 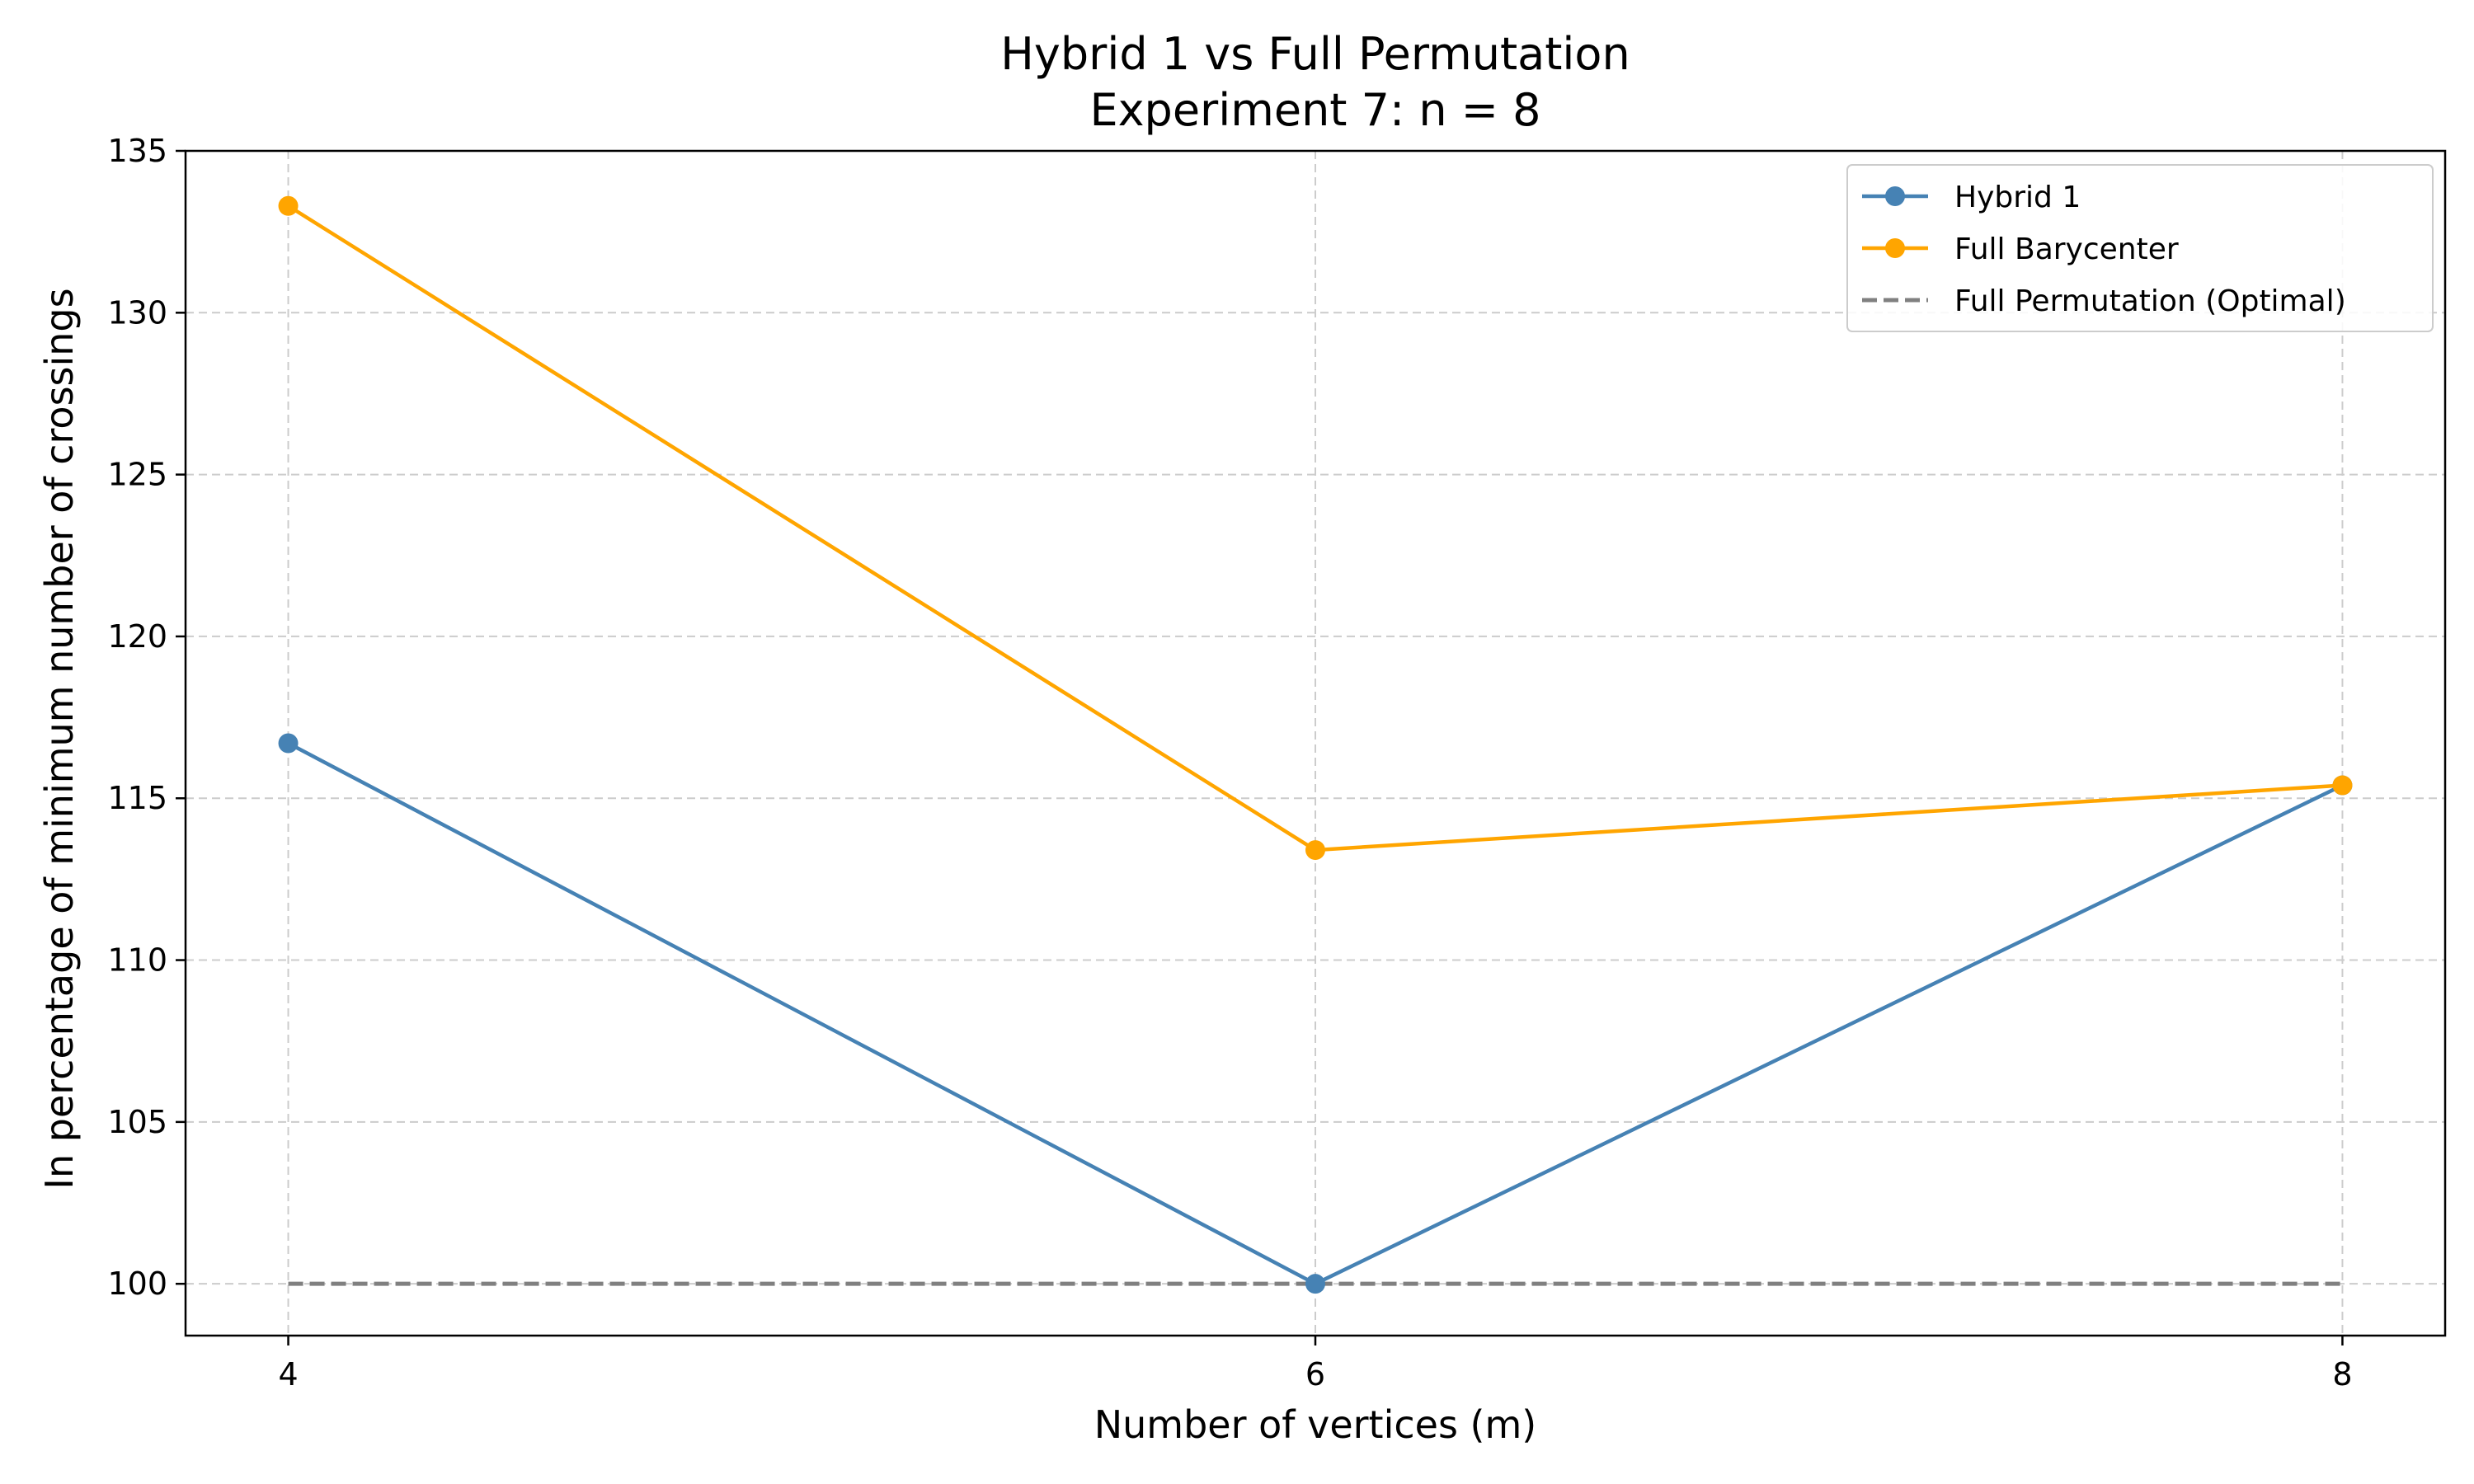 I want to click on legend-label: Full Permutation (Optimal), so click(x=2150, y=301).